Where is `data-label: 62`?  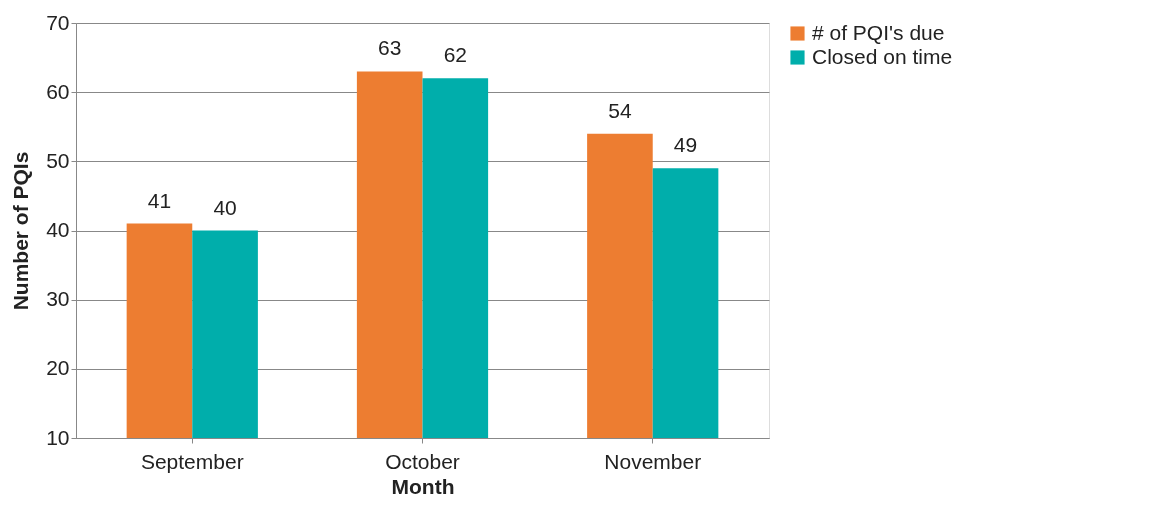
data-label: 62 is located at coordinates (455, 55).